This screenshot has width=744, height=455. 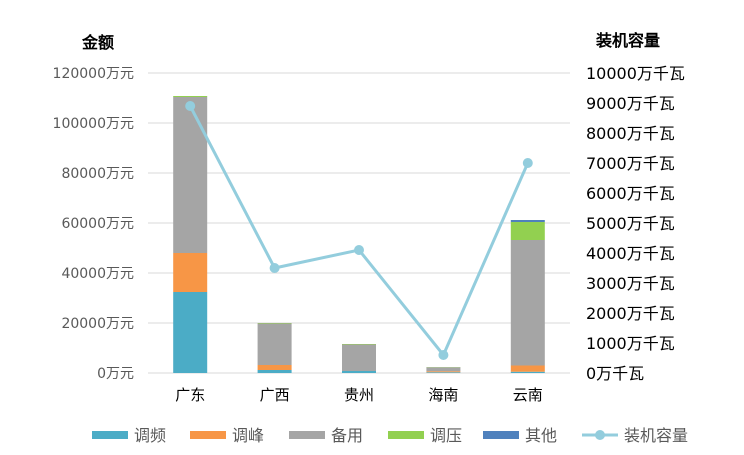 I want to click on category-label: 广东, so click(x=190, y=395).